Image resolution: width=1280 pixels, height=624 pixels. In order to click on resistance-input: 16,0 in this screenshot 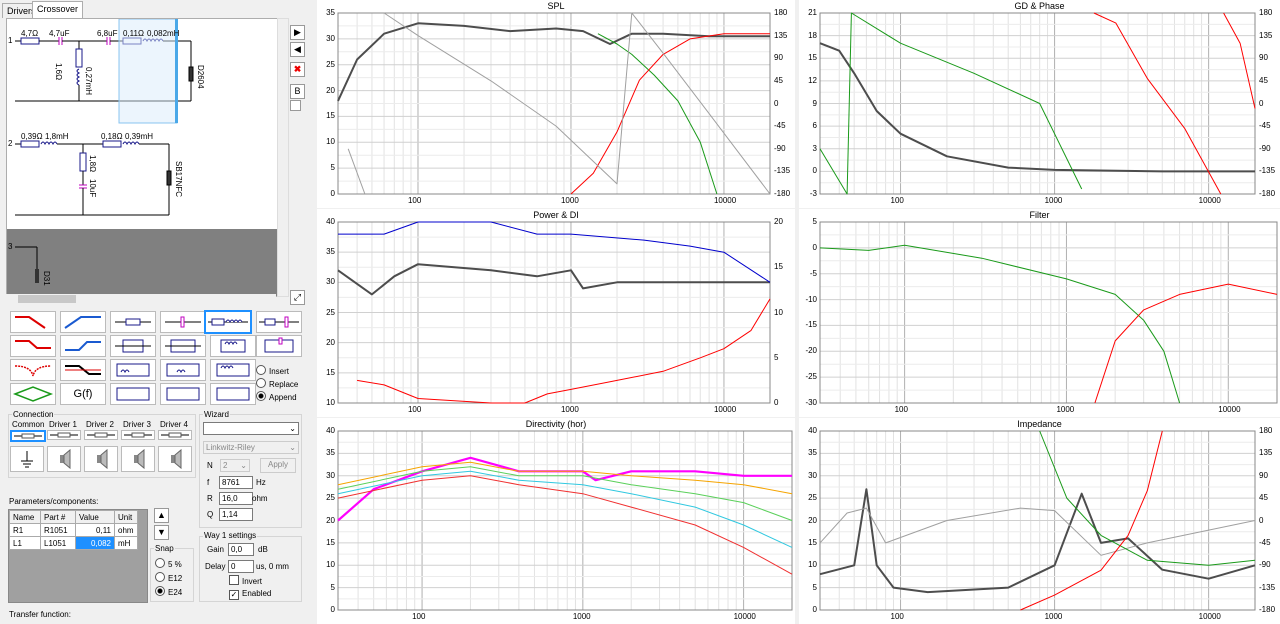, I will do `click(236, 498)`.